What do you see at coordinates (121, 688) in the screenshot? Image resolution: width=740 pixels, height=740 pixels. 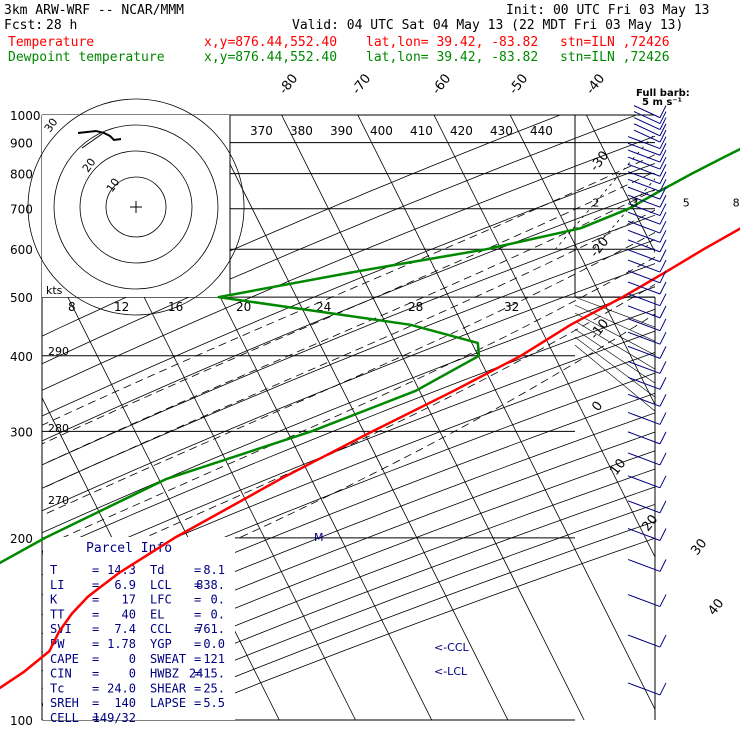 I see `parcel-info-cell: 24.0` at bounding box center [121, 688].